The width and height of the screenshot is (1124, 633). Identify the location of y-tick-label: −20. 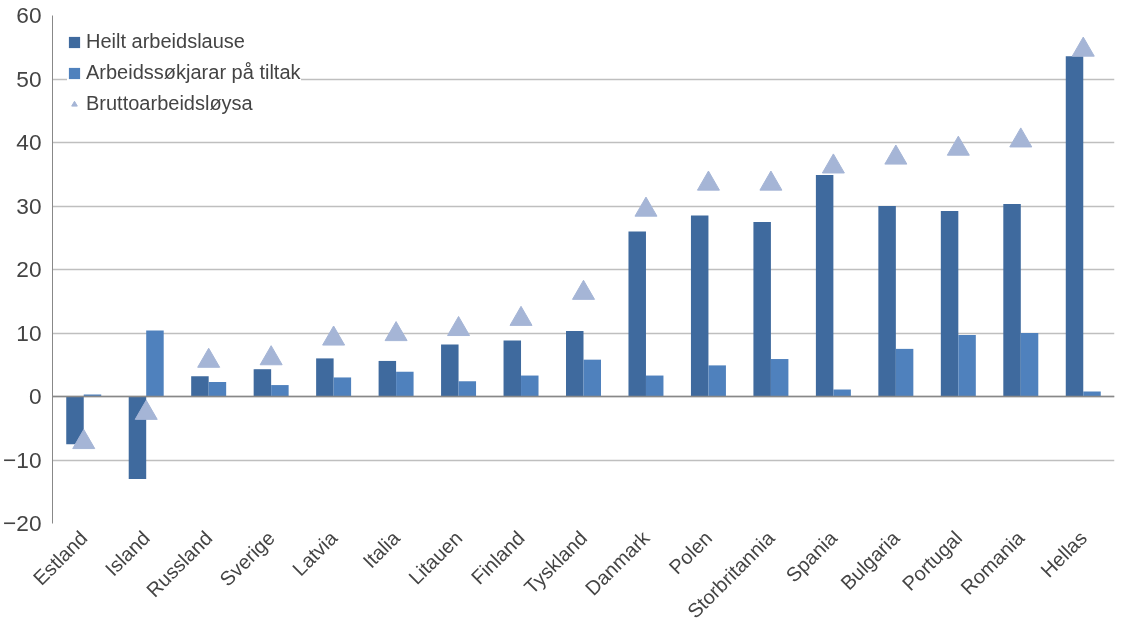
(22, 523).